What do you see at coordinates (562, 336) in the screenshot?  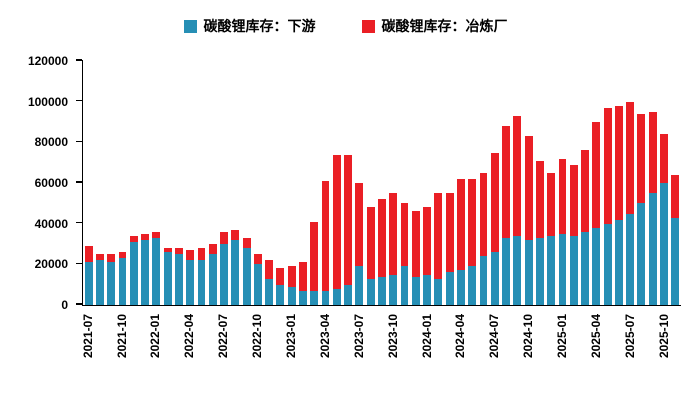 I see `x-tick-label: 2025-01` at bounding box center [562, 336].